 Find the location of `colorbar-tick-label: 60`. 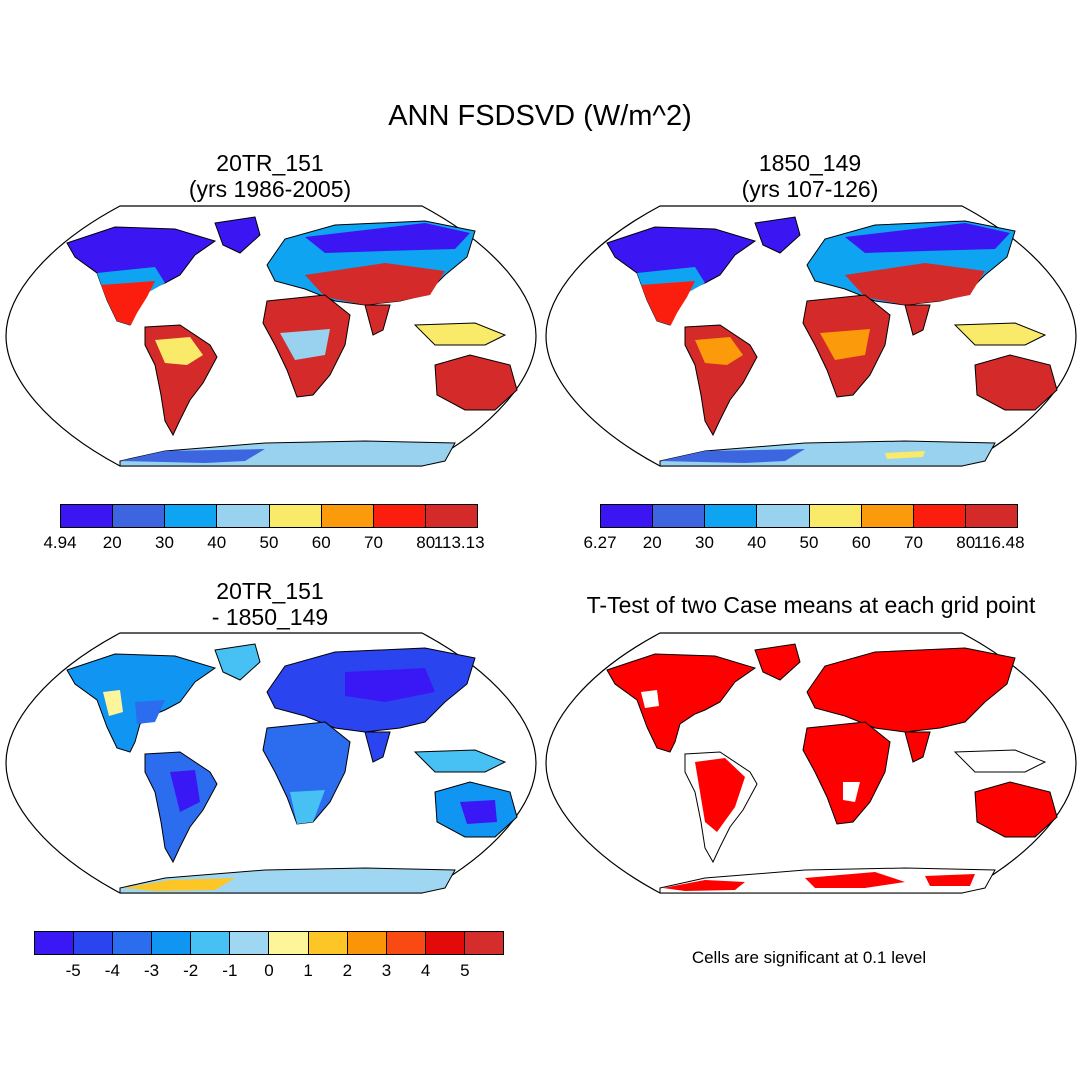

colorbar-tick-label: 60 is located at coordinates (321, 542).